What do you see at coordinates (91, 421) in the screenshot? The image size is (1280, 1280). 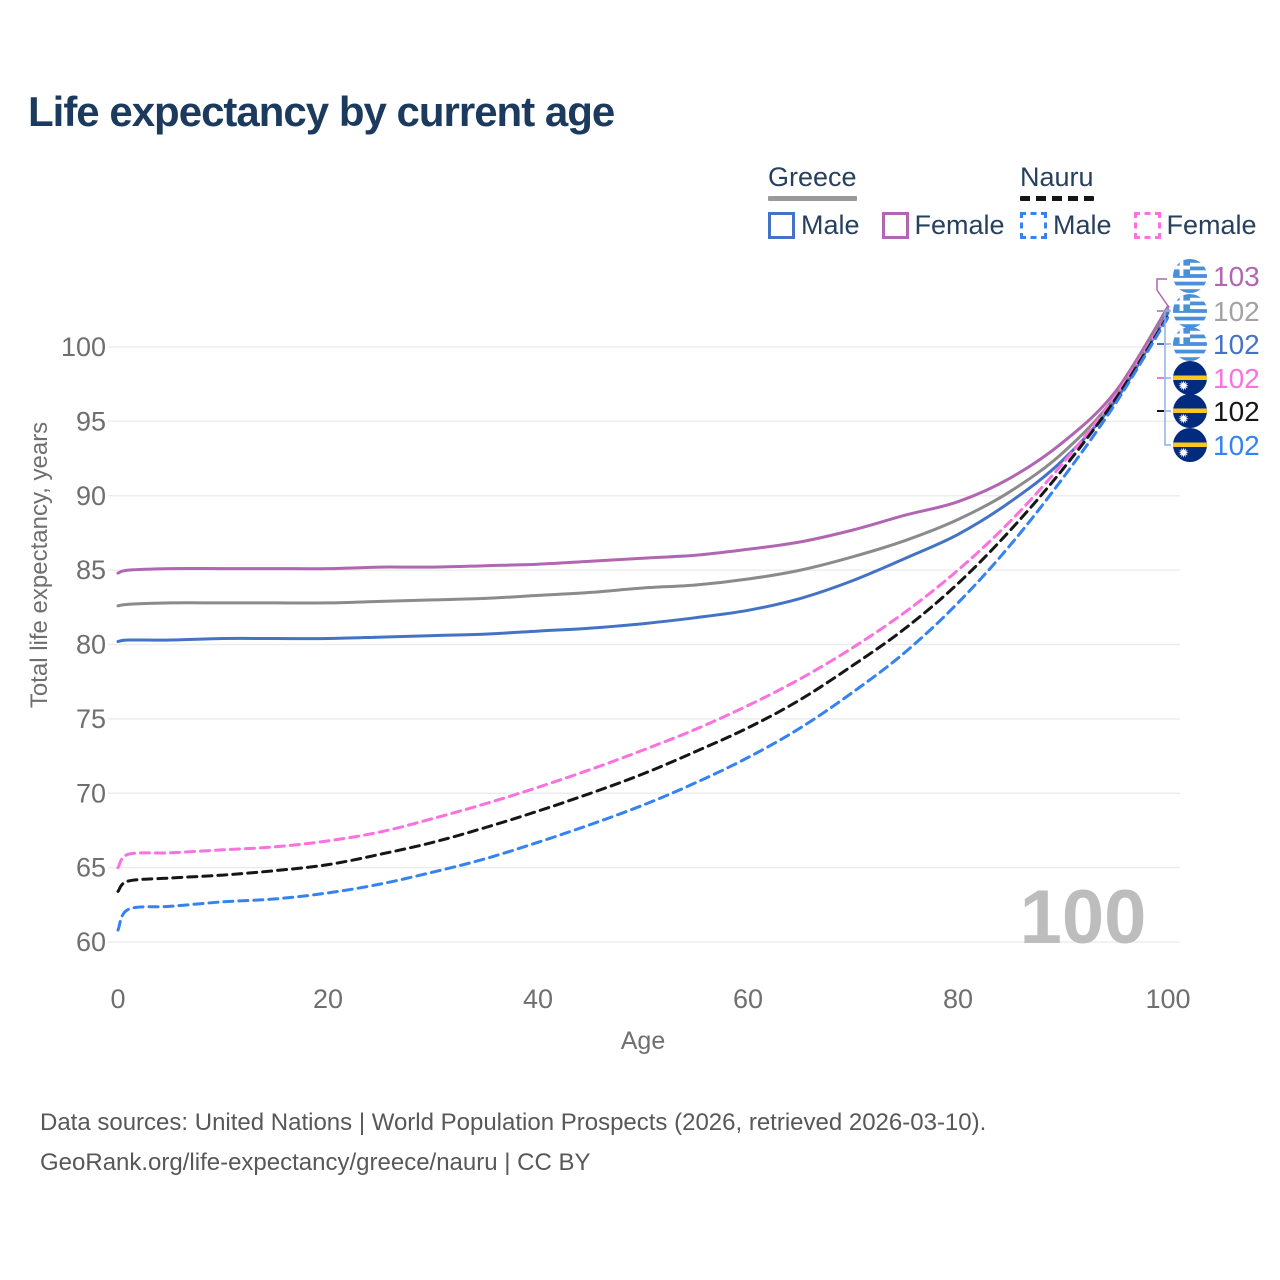 I see `y-tick-label: 95` at bounding box center [91, 421].